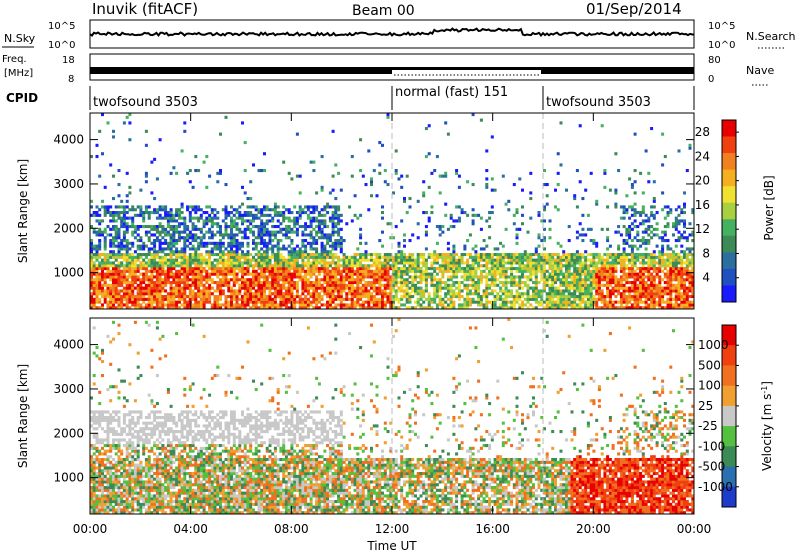 This screenshot has width=800, height=554. Describe the element at coordinates (68, 60) in the screenshot. I see `freq-tick-top: 18` at that location.